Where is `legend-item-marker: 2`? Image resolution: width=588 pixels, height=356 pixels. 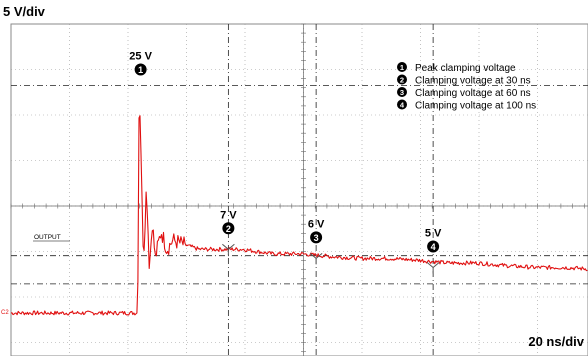 legend-item-marker: 2 is located at coordinates (402, 79).